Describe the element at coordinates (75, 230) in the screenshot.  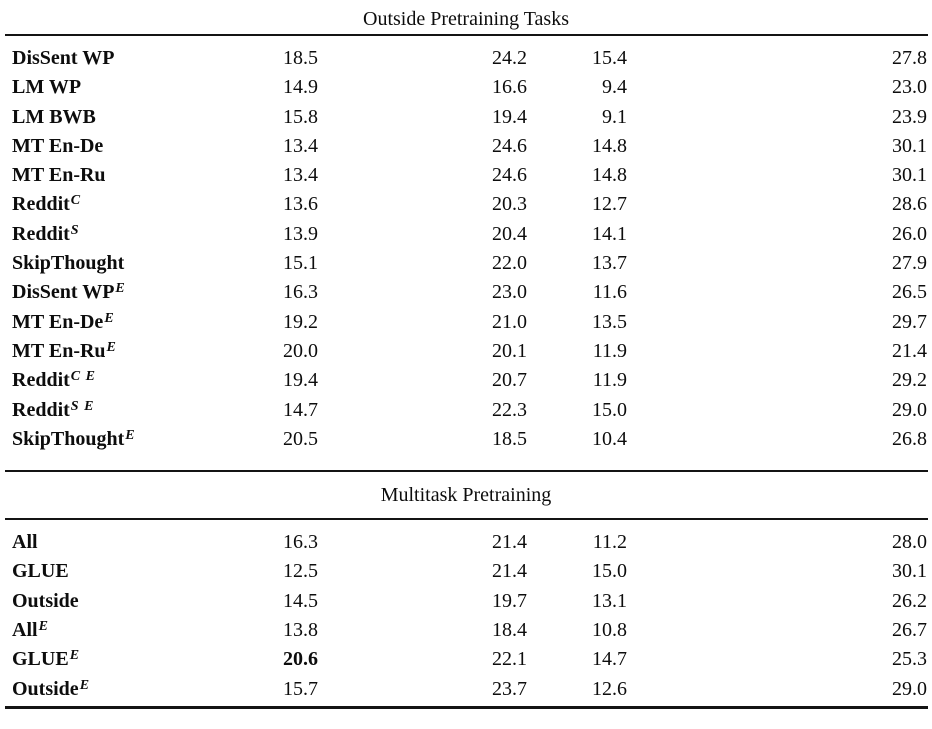
I see `row-label-superscript: S` at that location.